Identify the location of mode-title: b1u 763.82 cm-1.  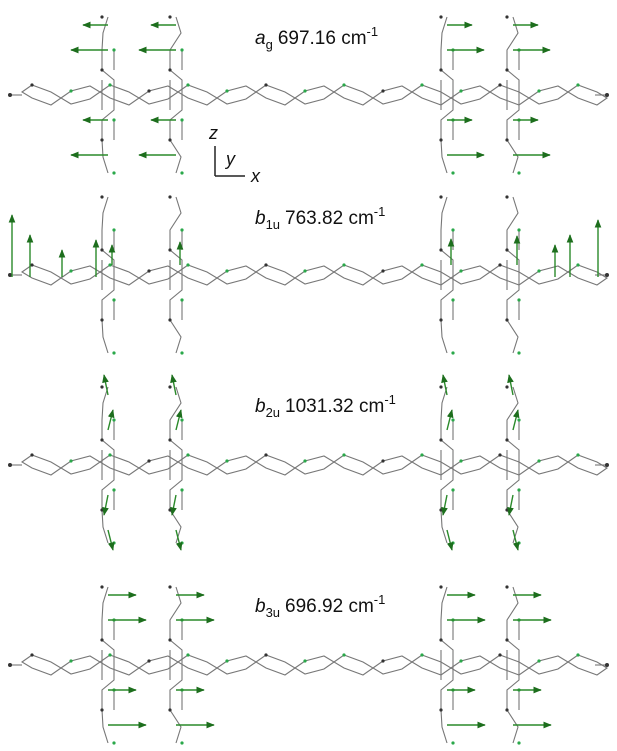
(320, 218).